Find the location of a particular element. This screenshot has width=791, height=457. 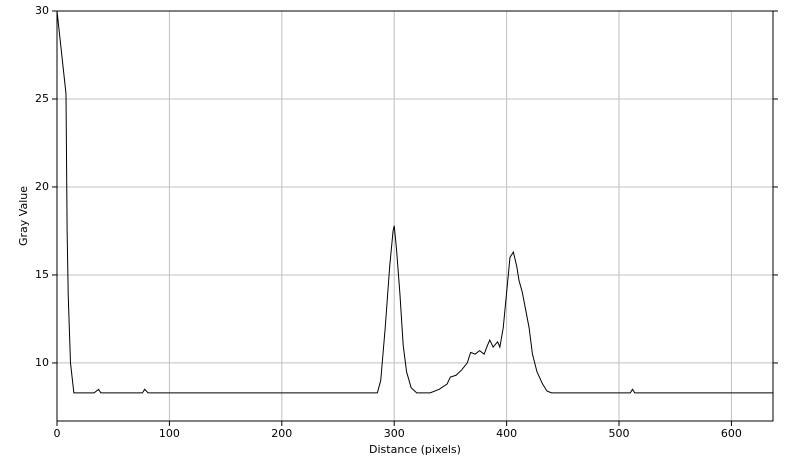

y-tick-label: 20 is located at coordinates (42, 186).